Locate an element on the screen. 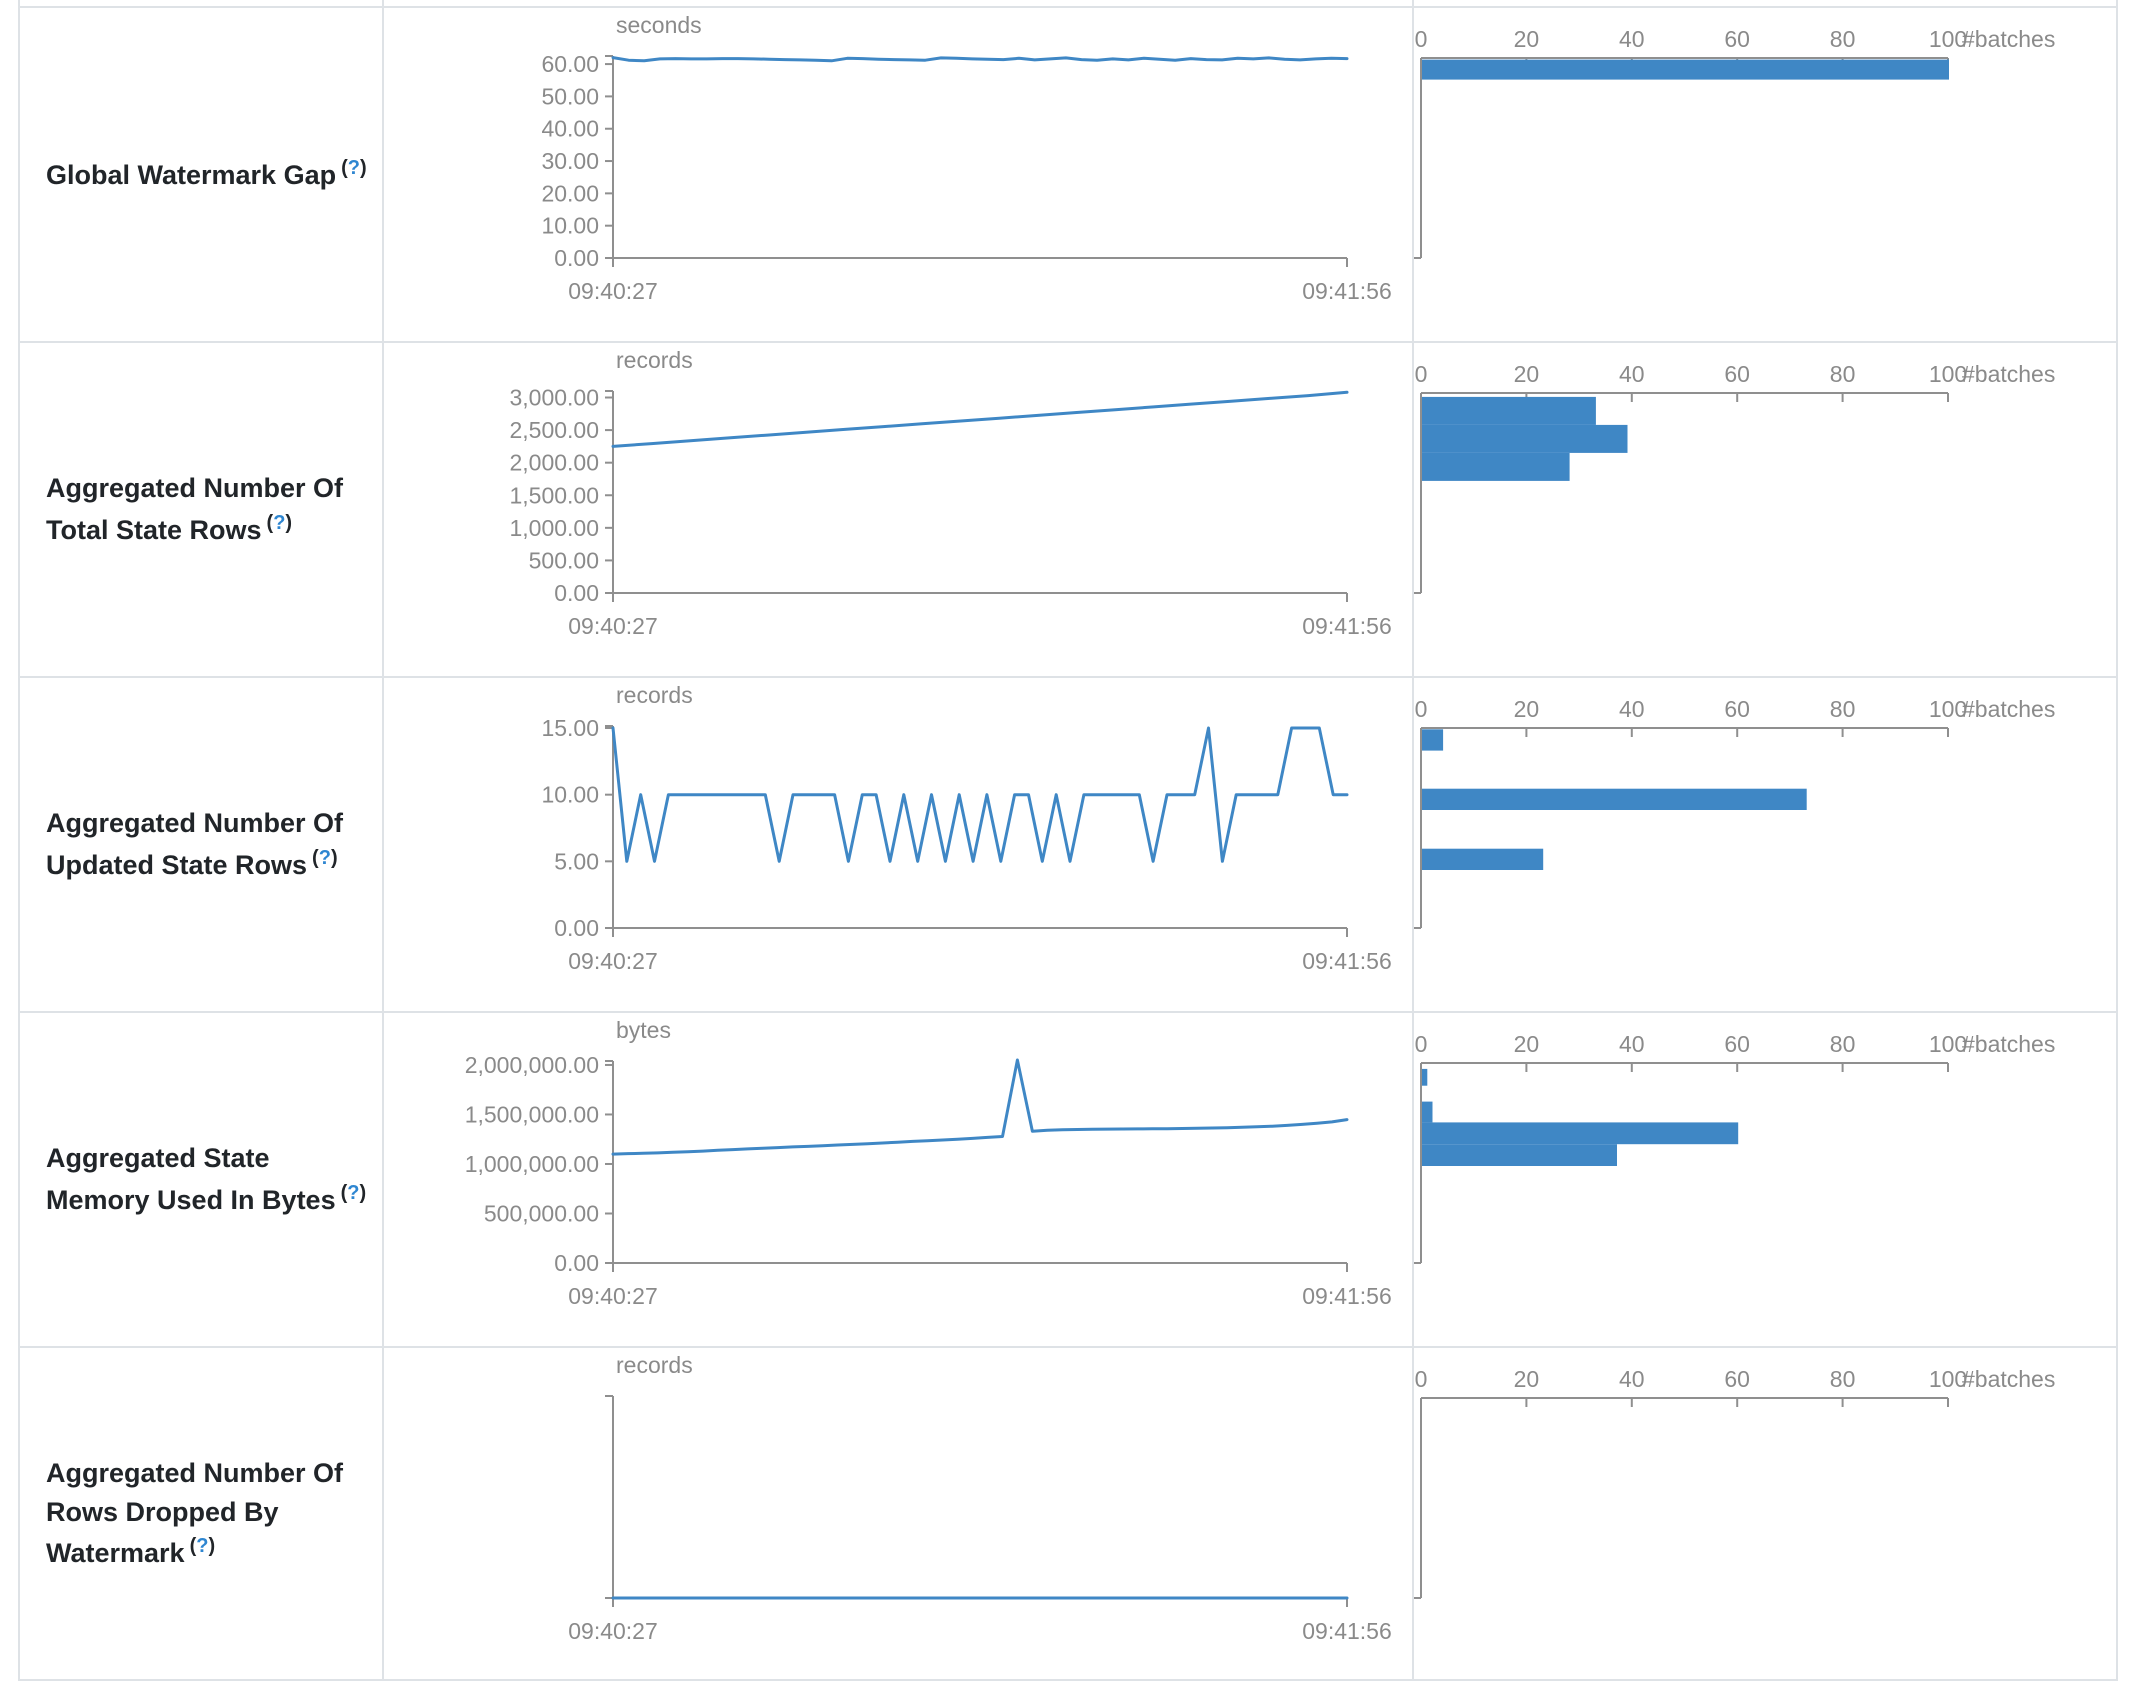  y-axis-unit-label: bytes is located at coordinates (643, 1030).